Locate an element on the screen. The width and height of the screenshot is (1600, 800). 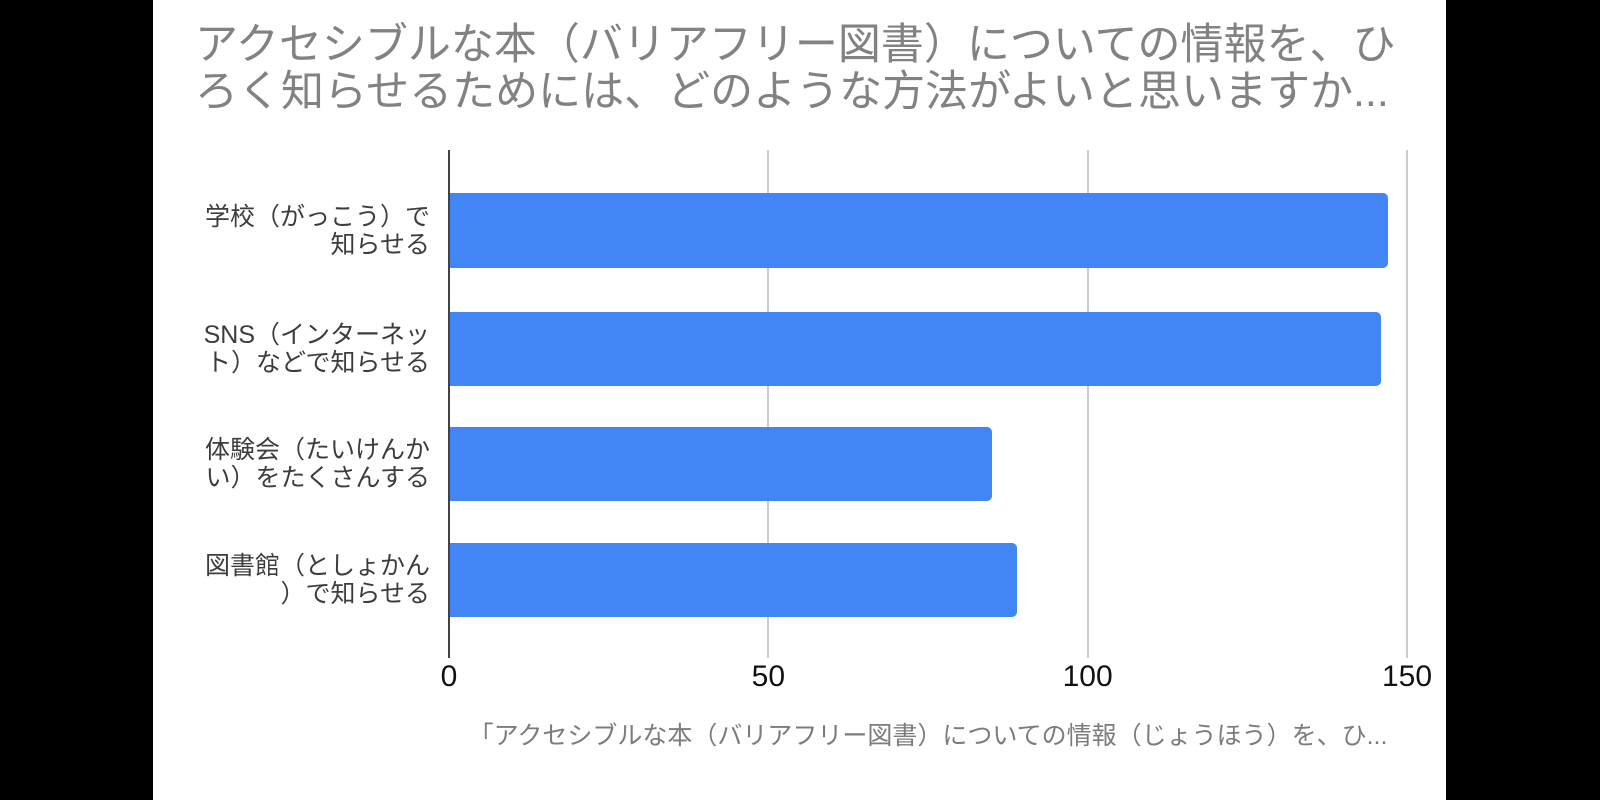
category-label-line: い）をたくさんする is located at coordinates (317, 478).